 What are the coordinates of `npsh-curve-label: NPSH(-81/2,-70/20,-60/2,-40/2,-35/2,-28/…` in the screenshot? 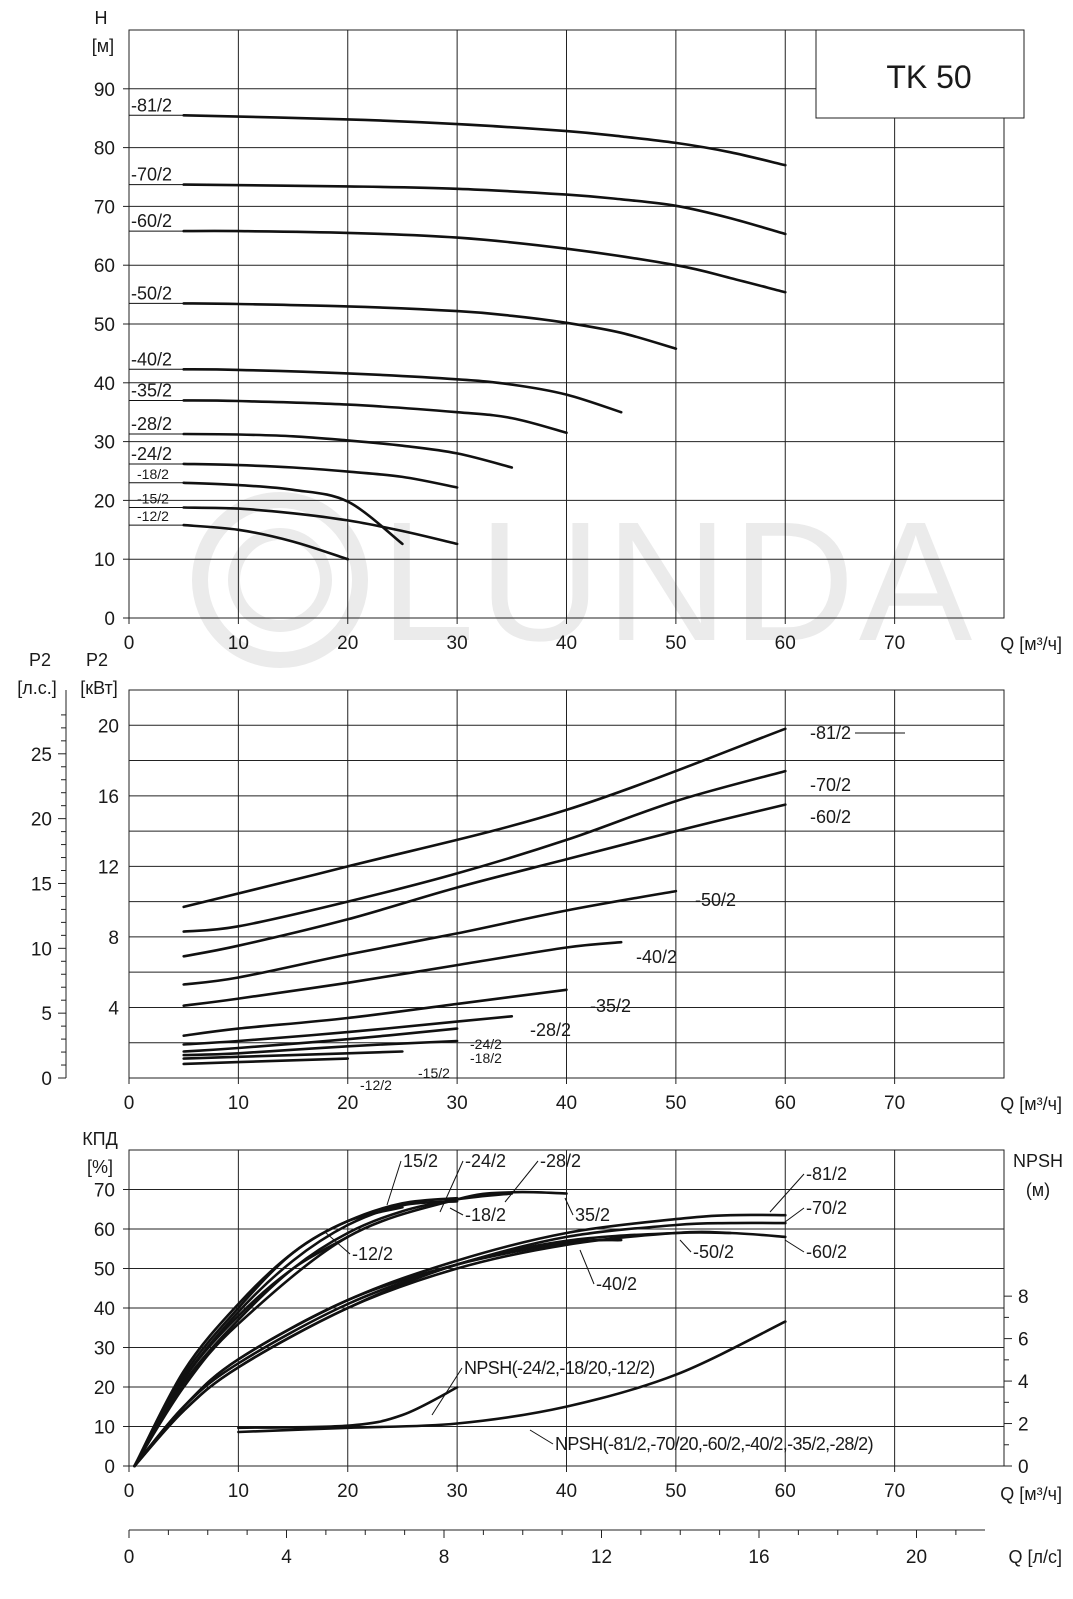 It's located at (714, 1444).